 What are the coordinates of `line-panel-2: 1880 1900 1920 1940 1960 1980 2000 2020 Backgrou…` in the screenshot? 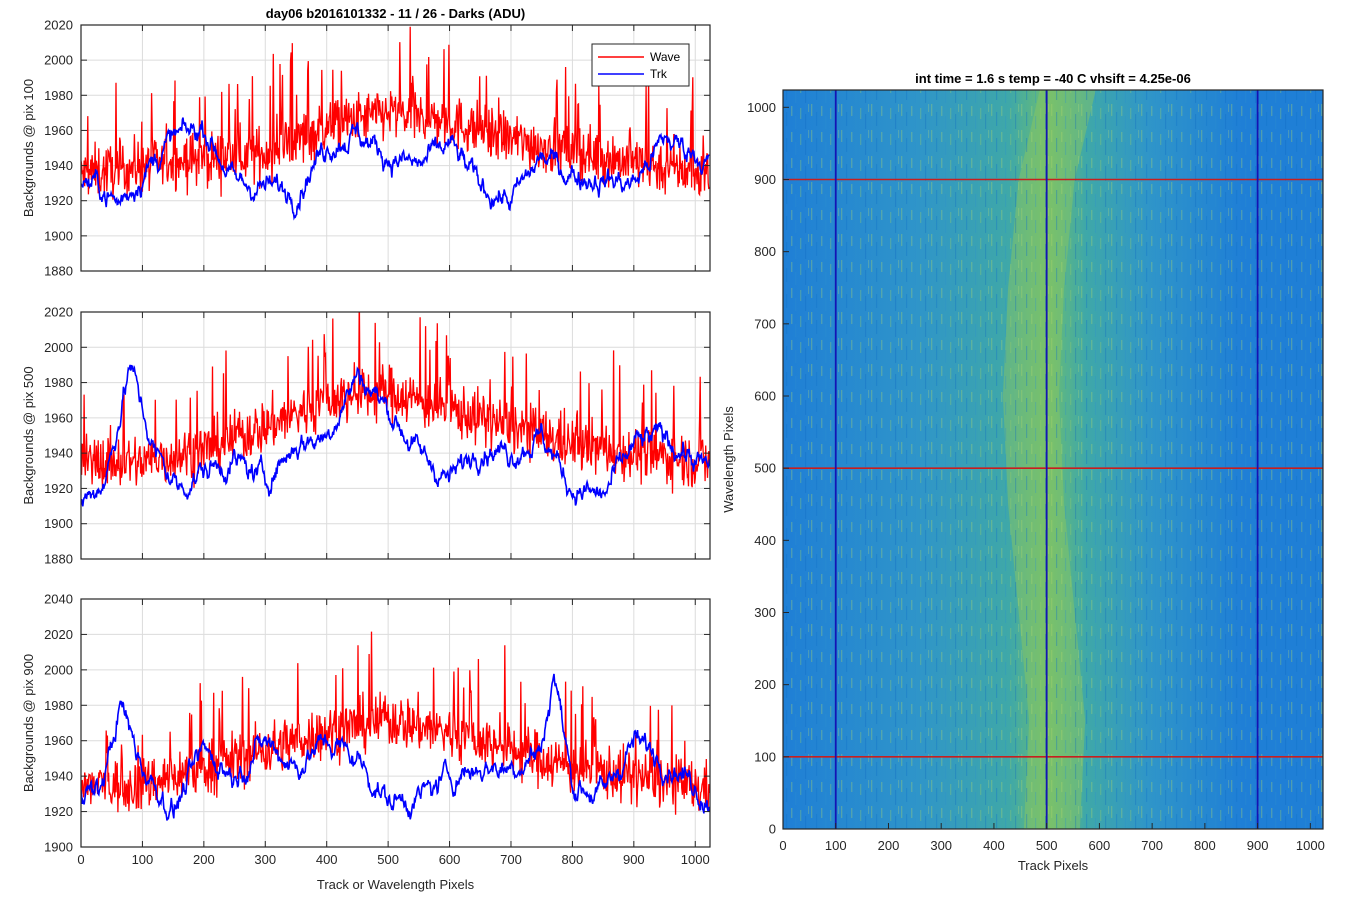 It's located at (366, 436).